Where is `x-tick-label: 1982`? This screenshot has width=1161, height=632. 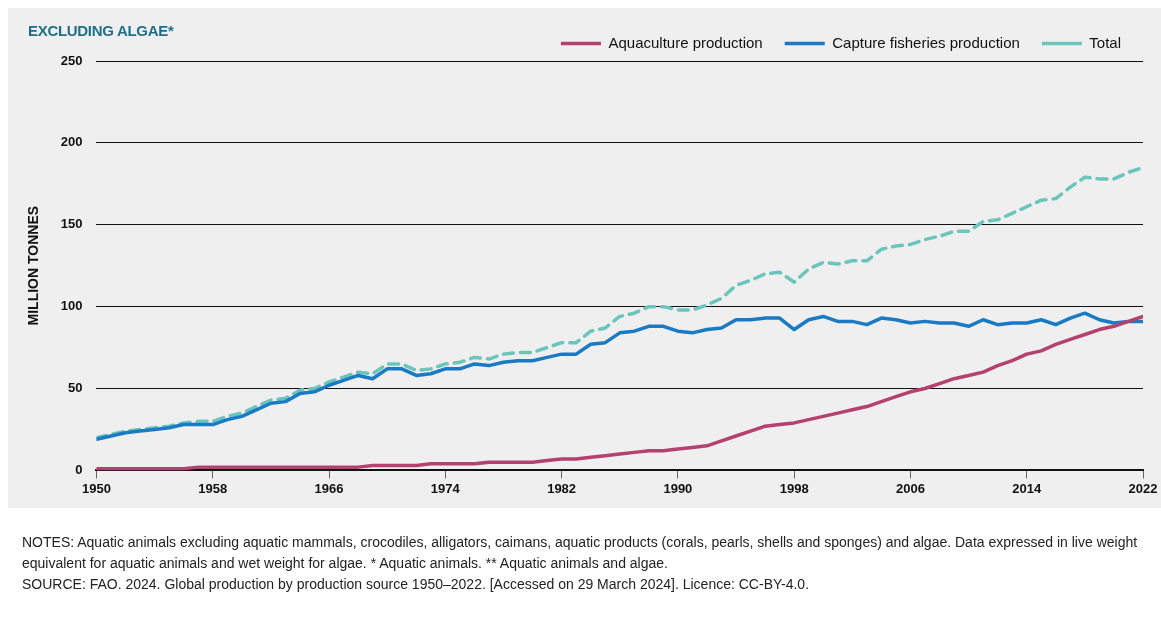 x-tick-label: 1982 is located at coordinates (562, 488).